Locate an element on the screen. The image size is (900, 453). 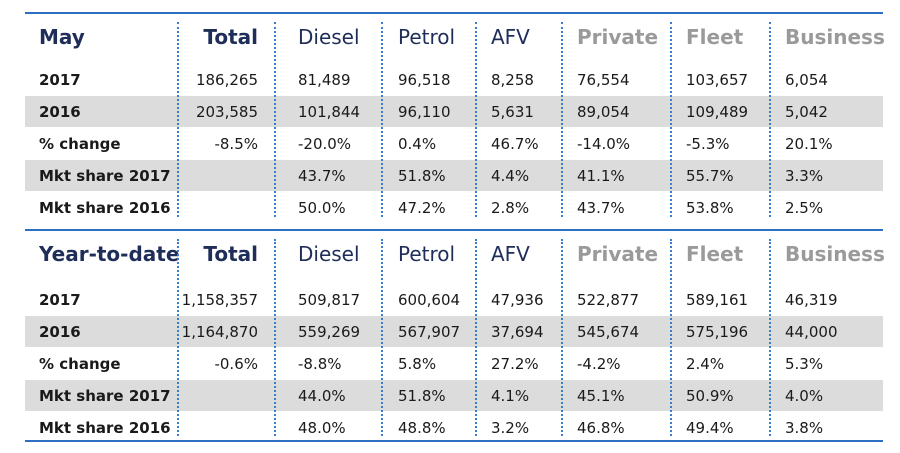
cell-fleet: 55.7% is located at coordinates (710, 175).